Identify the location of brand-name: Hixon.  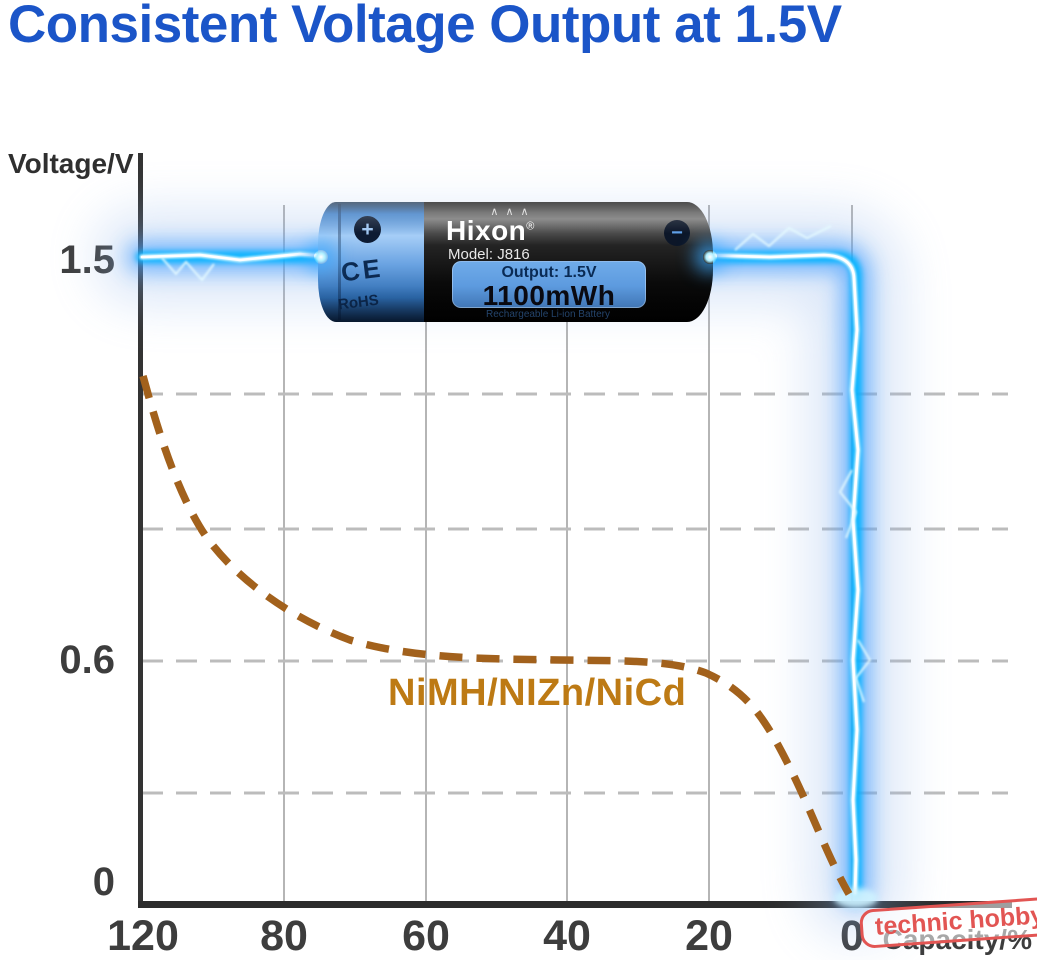
(486, 230).